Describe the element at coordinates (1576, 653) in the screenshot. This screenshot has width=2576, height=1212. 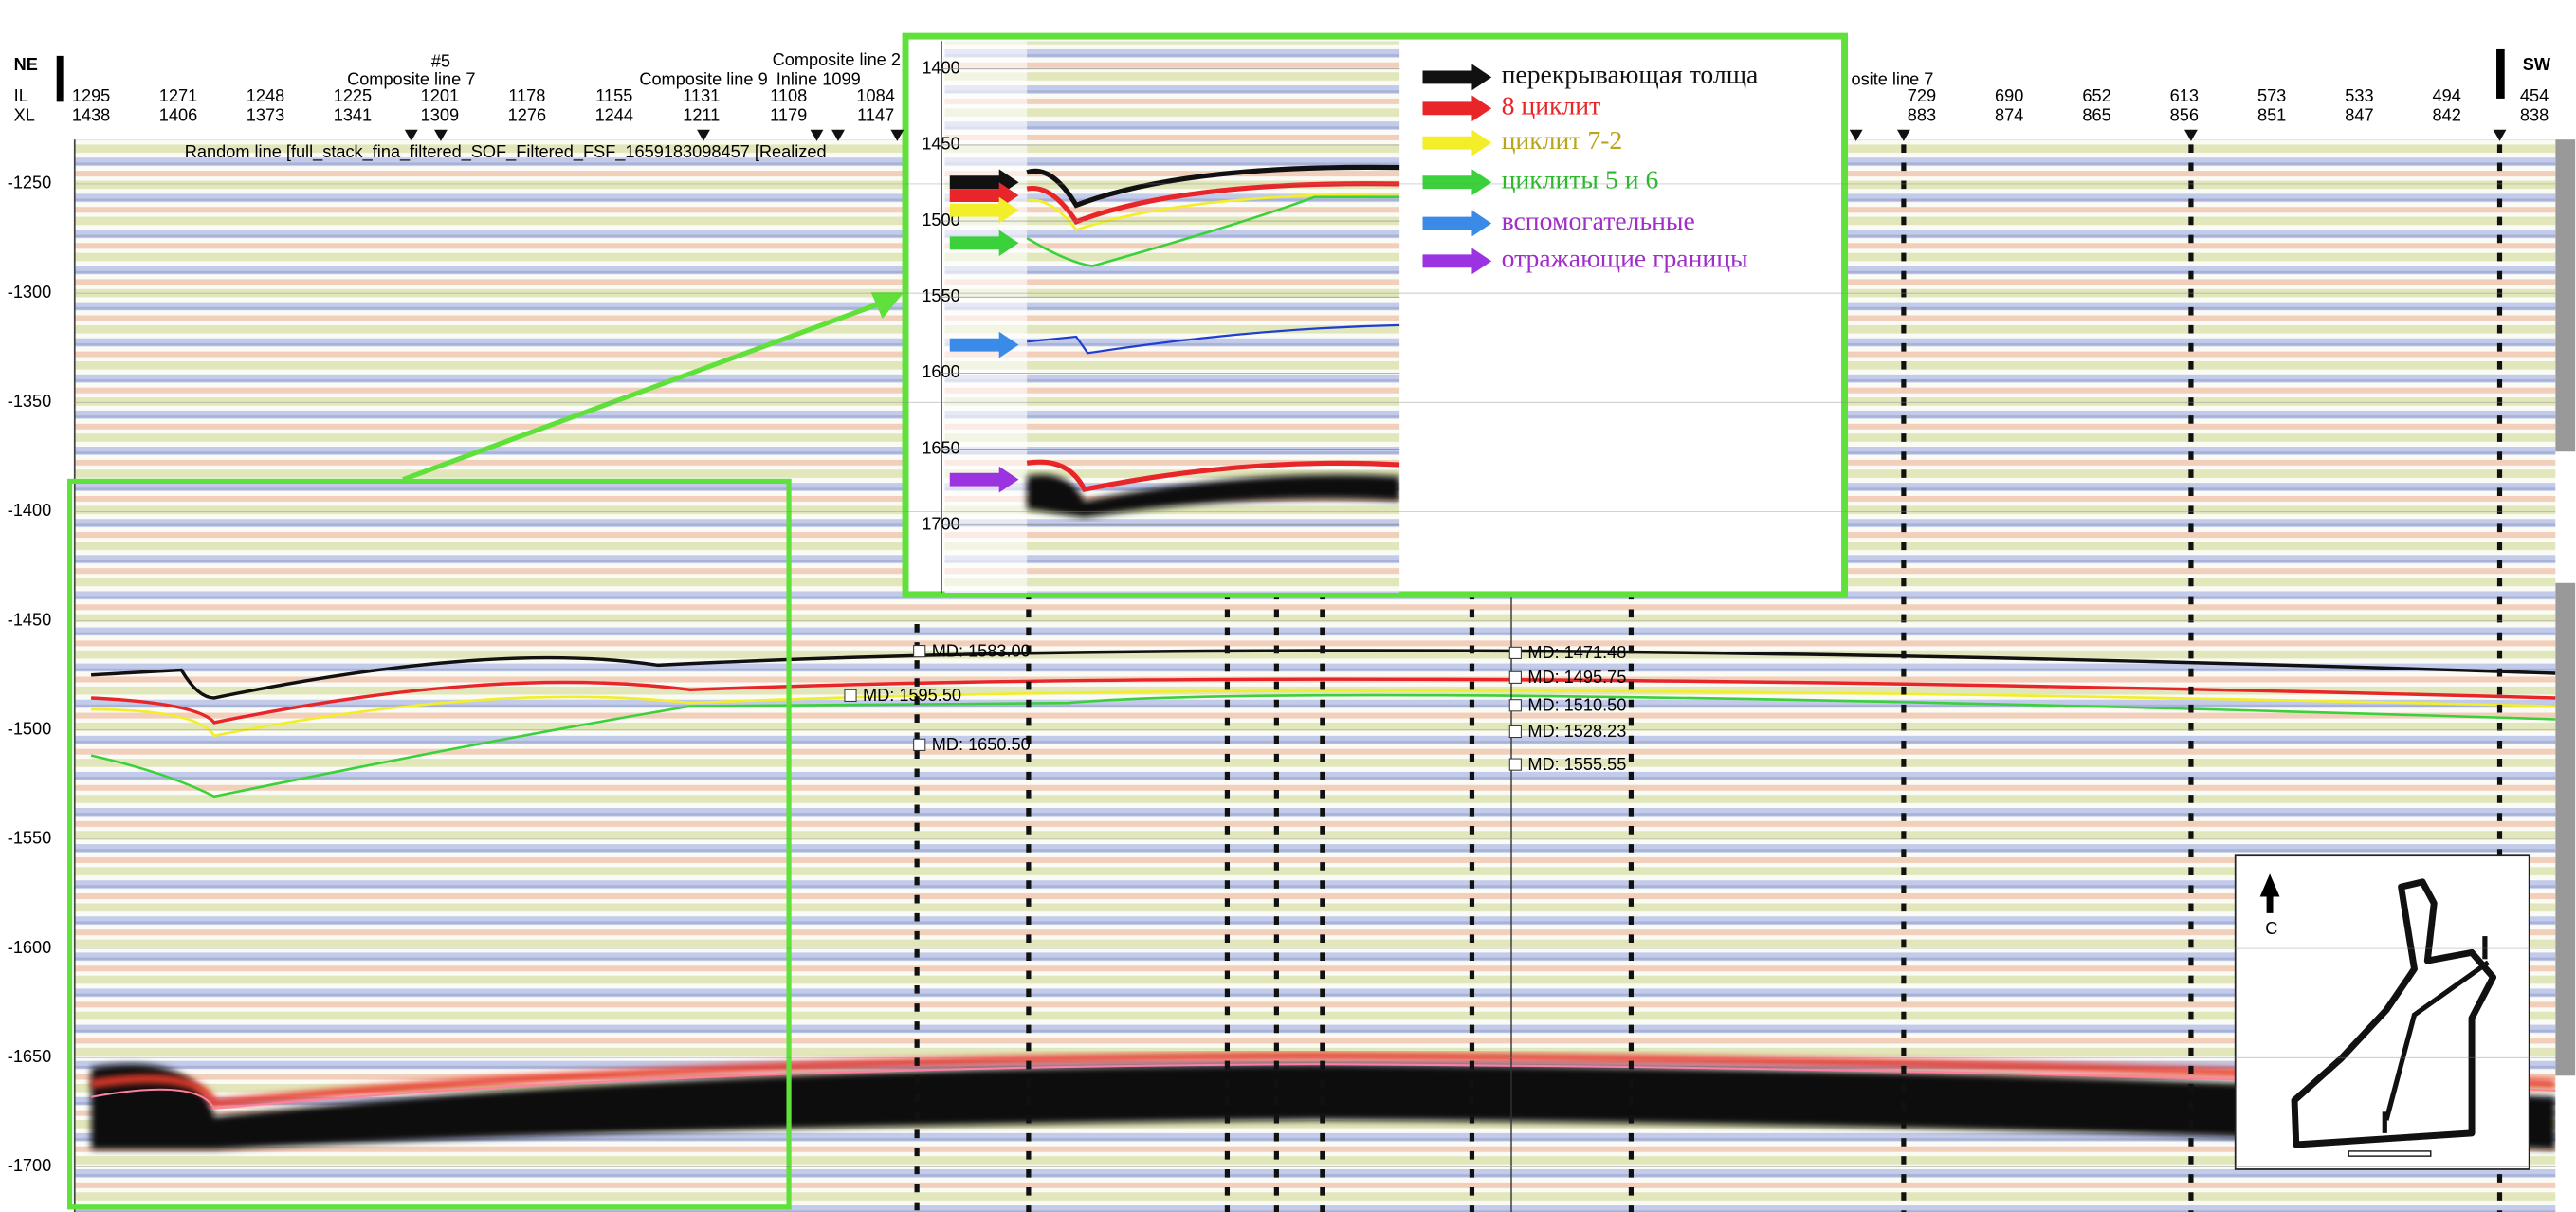
I see `md-label: MD: 1471.48` at that location.